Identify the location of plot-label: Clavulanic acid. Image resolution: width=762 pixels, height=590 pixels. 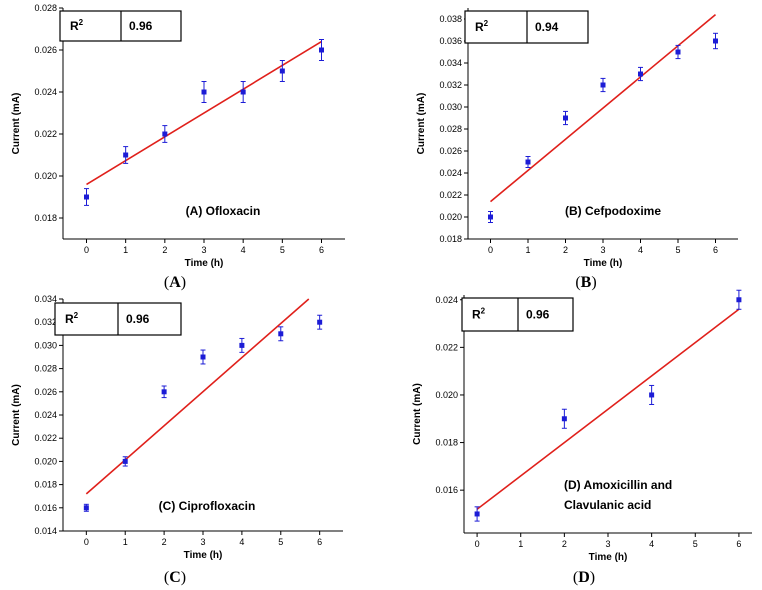
(607, 505).